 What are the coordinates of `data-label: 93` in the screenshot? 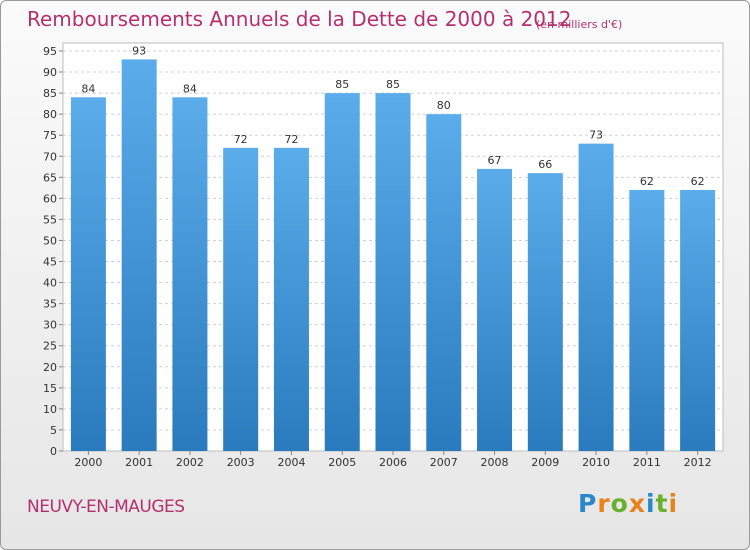 It's located at (139, 50).